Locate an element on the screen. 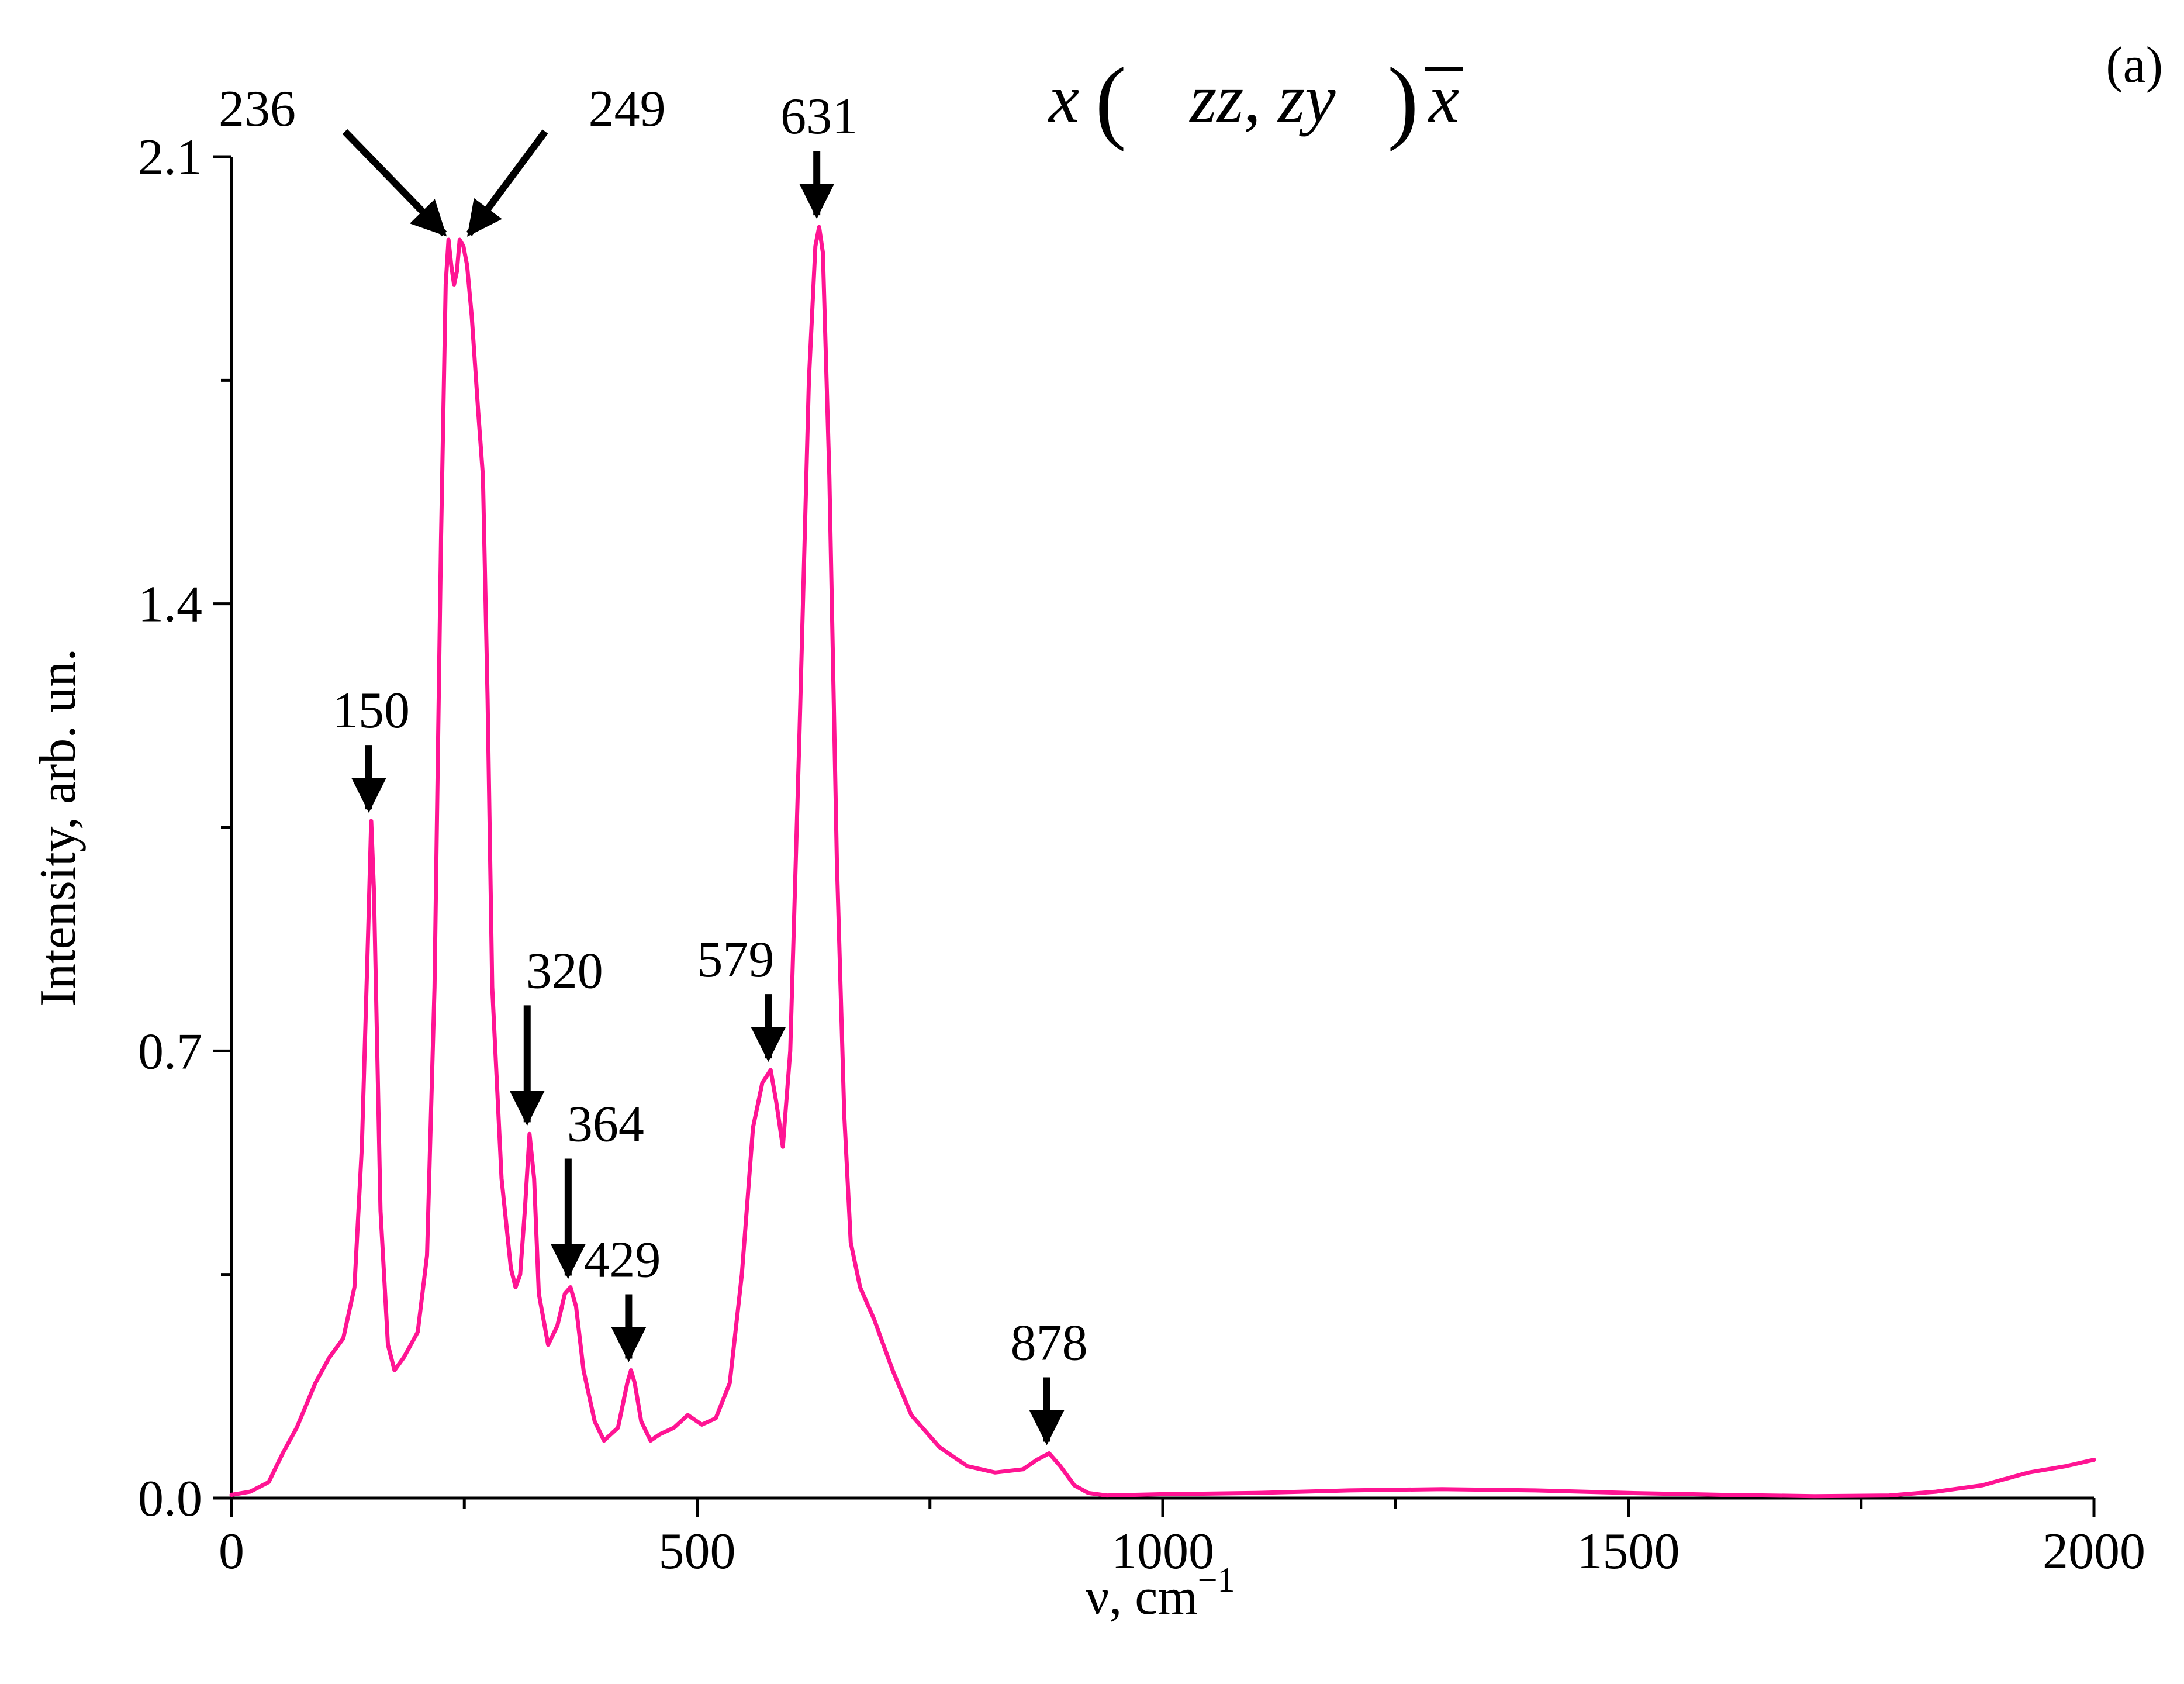 The width and height of the screenshot is (2184, 1684). annotation-label: 429 is located at coordinates (622, 1261).